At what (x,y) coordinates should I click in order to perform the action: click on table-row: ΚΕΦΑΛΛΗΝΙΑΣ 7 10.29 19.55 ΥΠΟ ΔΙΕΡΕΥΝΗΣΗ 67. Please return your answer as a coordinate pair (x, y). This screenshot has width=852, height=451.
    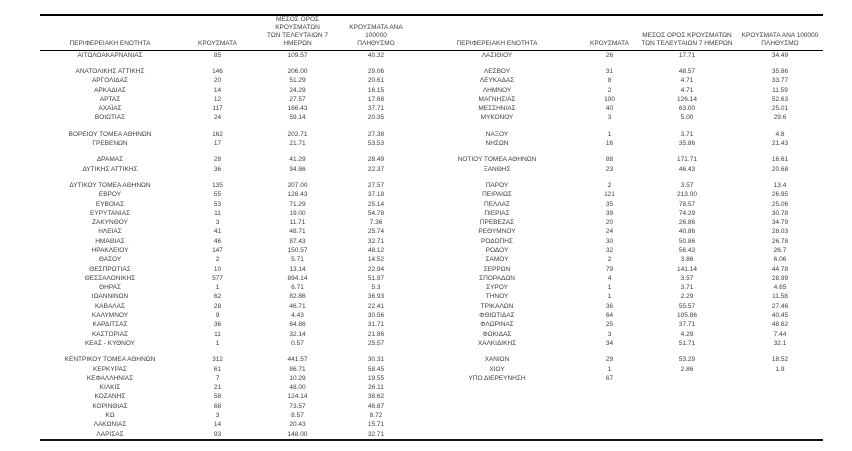
    Looking at the image, I should click on (431, 378).